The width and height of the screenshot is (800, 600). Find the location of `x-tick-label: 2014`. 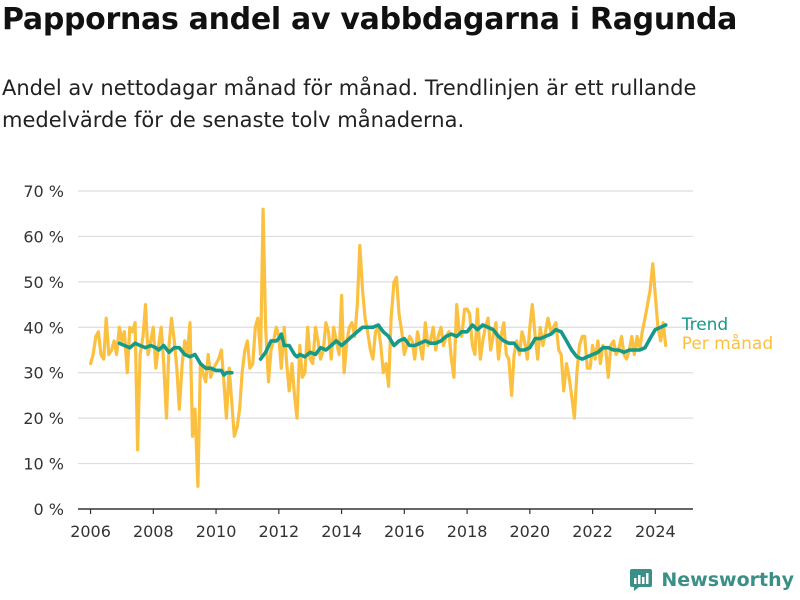

x-tick-label: 2014 is located at coordinates (341, 531).